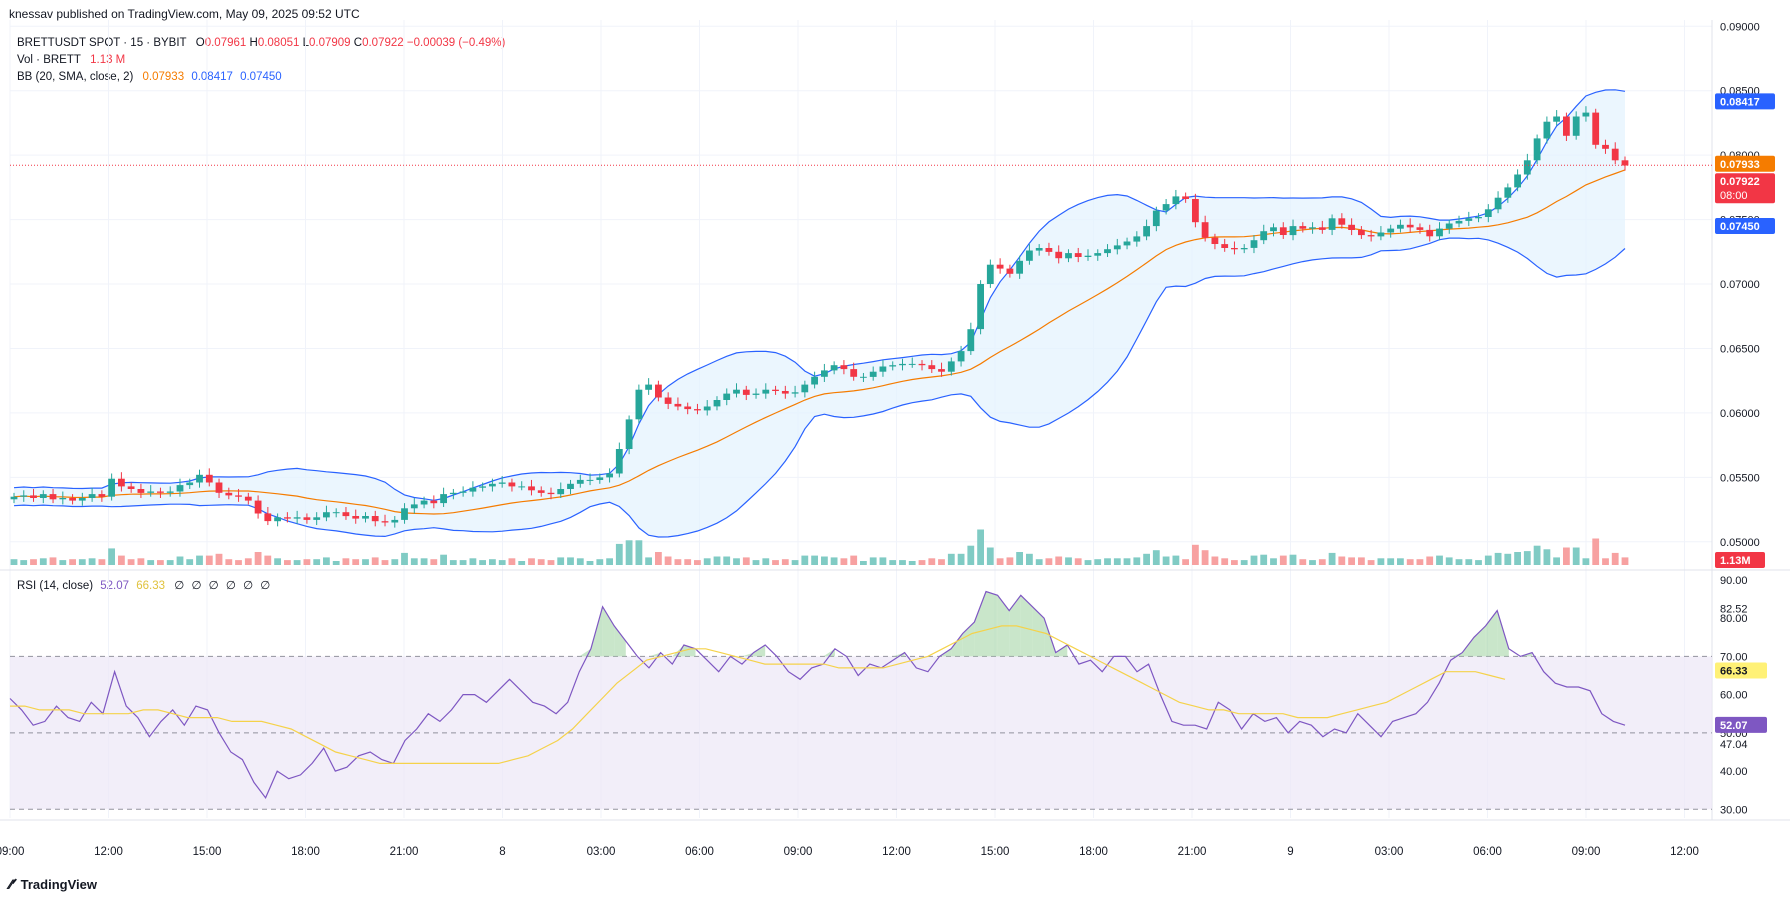 This screenshot has width=1790, height=901. I want to click on legend-volume-row: Vol · BRETT 1.13 M, so click(261, 60).